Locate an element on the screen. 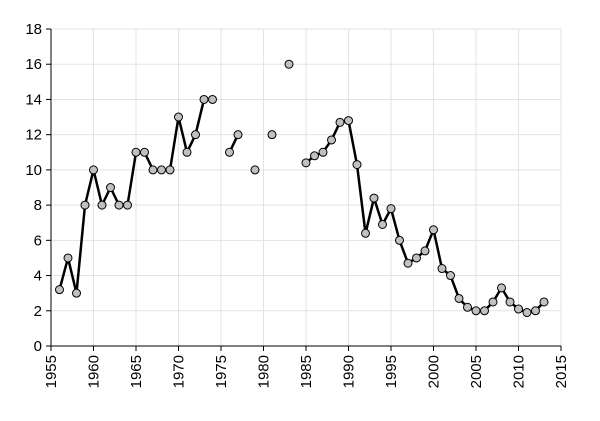 This screenshot has width=600, height=421. x-tick-label: 1970 is located at coordinates (179, 371).